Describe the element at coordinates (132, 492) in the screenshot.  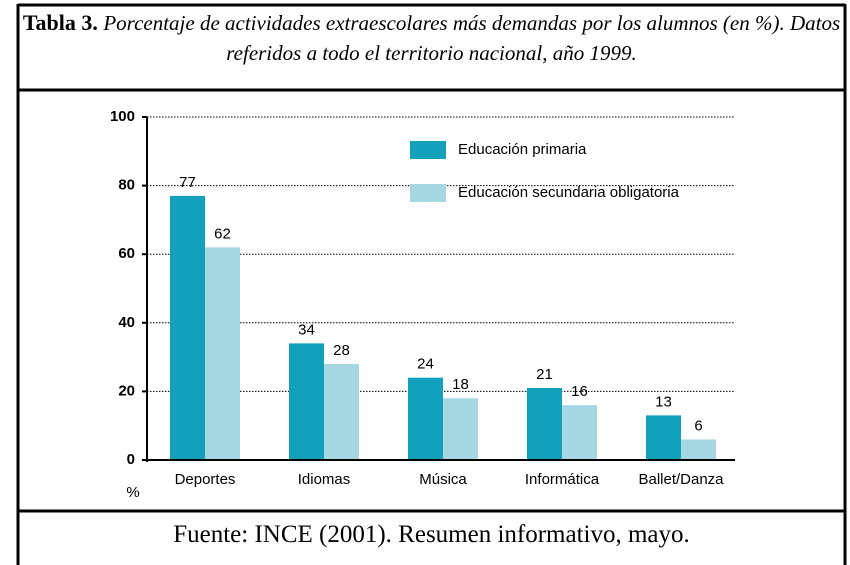
I see `y-axis-label: %` at that location.